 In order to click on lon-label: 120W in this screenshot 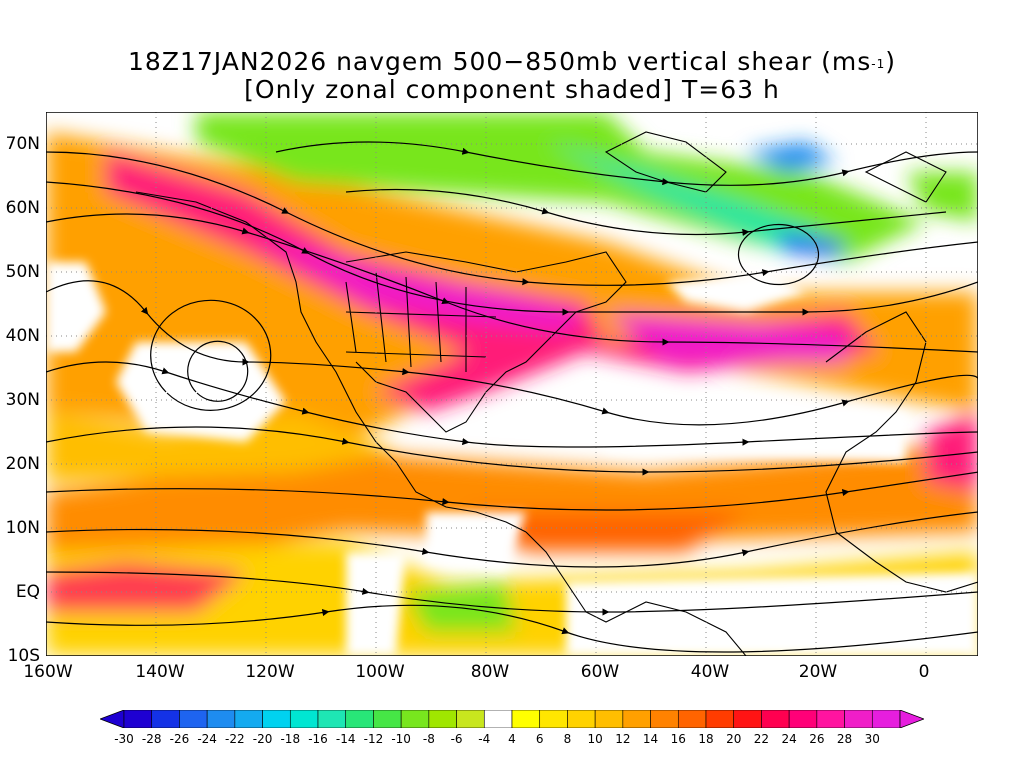, I will do `click(270, 672)`.